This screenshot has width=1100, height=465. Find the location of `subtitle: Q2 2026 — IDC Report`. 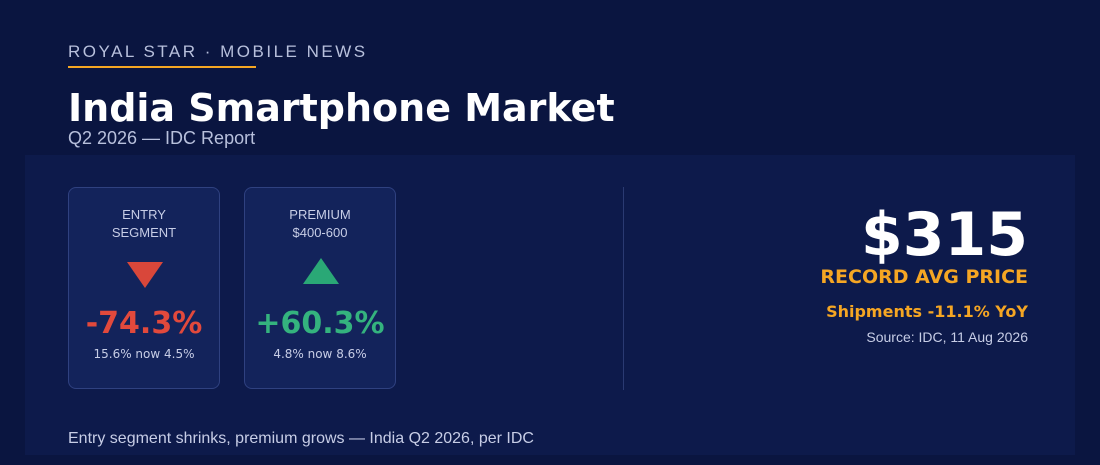

subtitle: Q2 2026 — IDC Report is located at coordinates (162, 138).